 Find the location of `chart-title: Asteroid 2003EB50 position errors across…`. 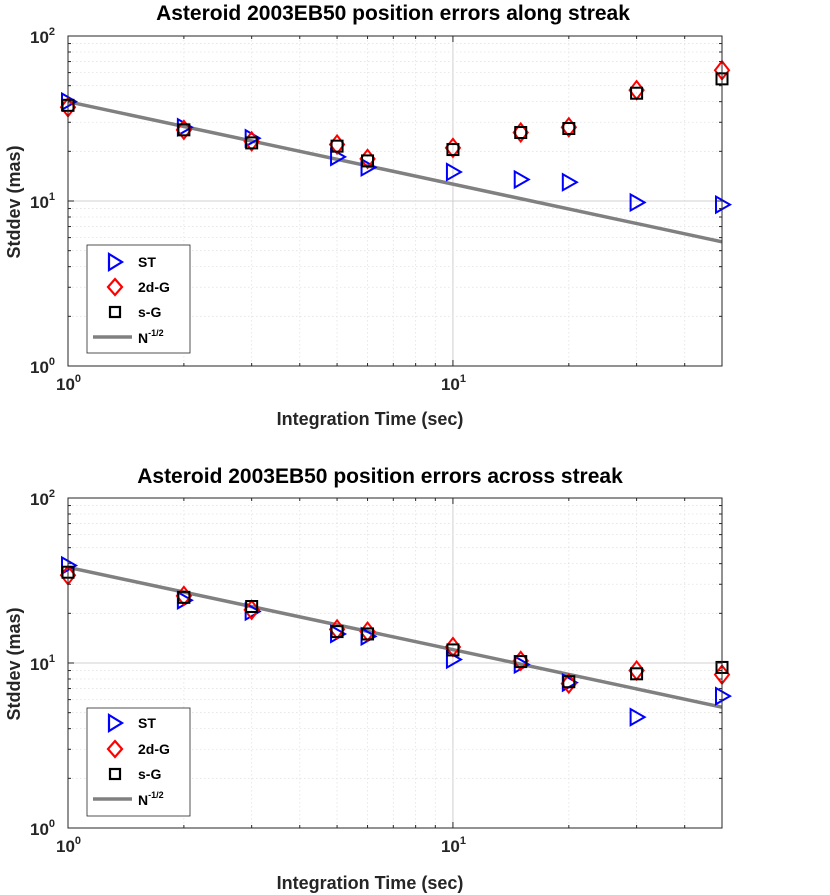

chart-title: Asteroid 2003EB50 position errors across… is located at coordinates (380, 476).